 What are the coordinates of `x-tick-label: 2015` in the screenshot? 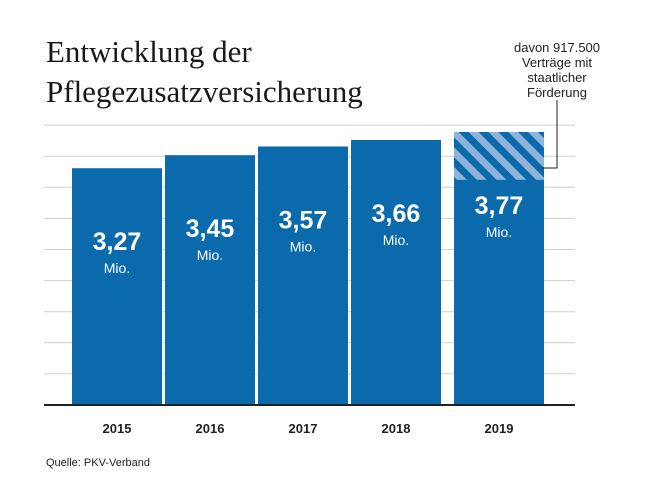 It's located at (117, 428).